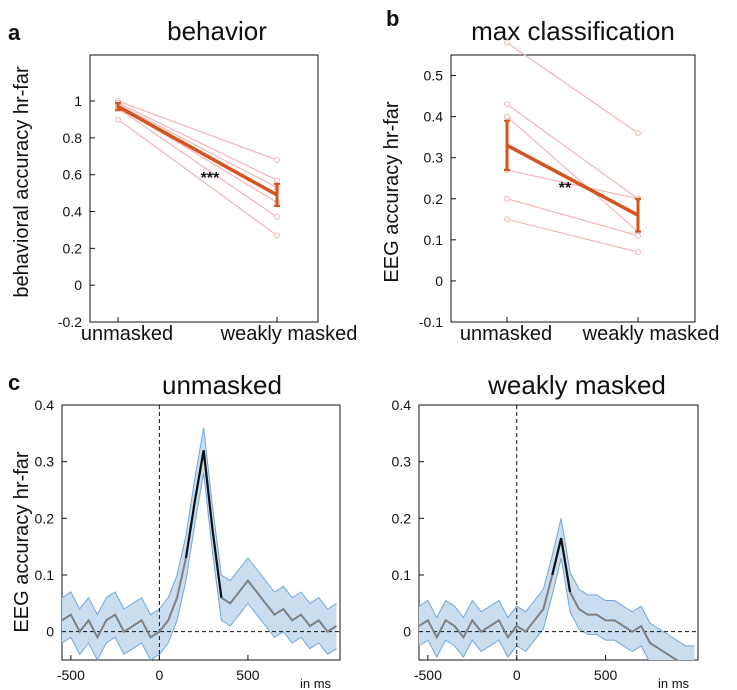  What do you see at coordinates (14, 382) in the screenshot?
I see `panel-letter-c: c` at bounding box center [14, 382].